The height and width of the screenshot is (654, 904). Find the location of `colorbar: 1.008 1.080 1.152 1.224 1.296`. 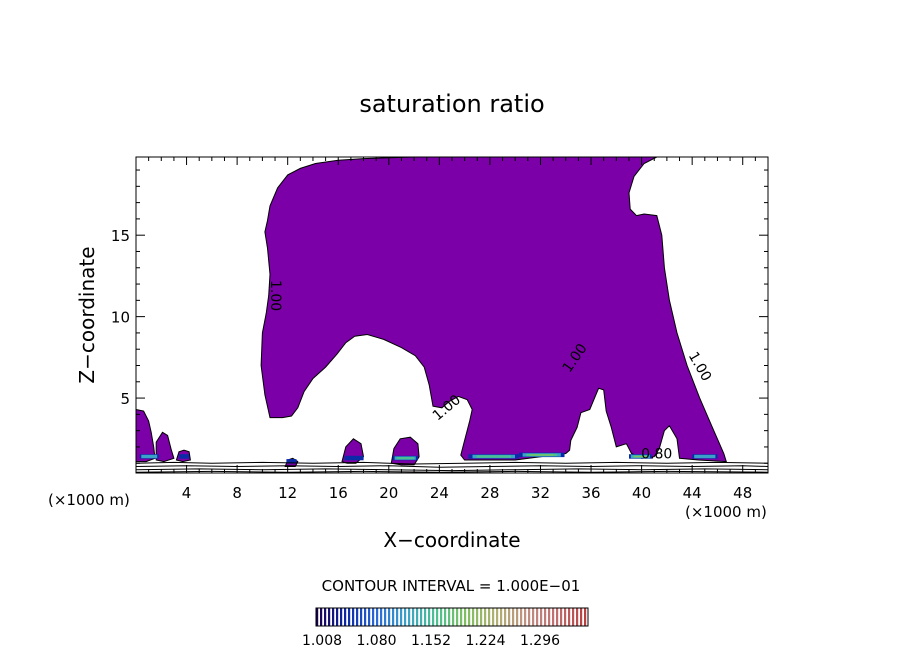

colorbar: 1.008 1.080 1.152 1.224 1.296 is located at coordinates (445, 628).